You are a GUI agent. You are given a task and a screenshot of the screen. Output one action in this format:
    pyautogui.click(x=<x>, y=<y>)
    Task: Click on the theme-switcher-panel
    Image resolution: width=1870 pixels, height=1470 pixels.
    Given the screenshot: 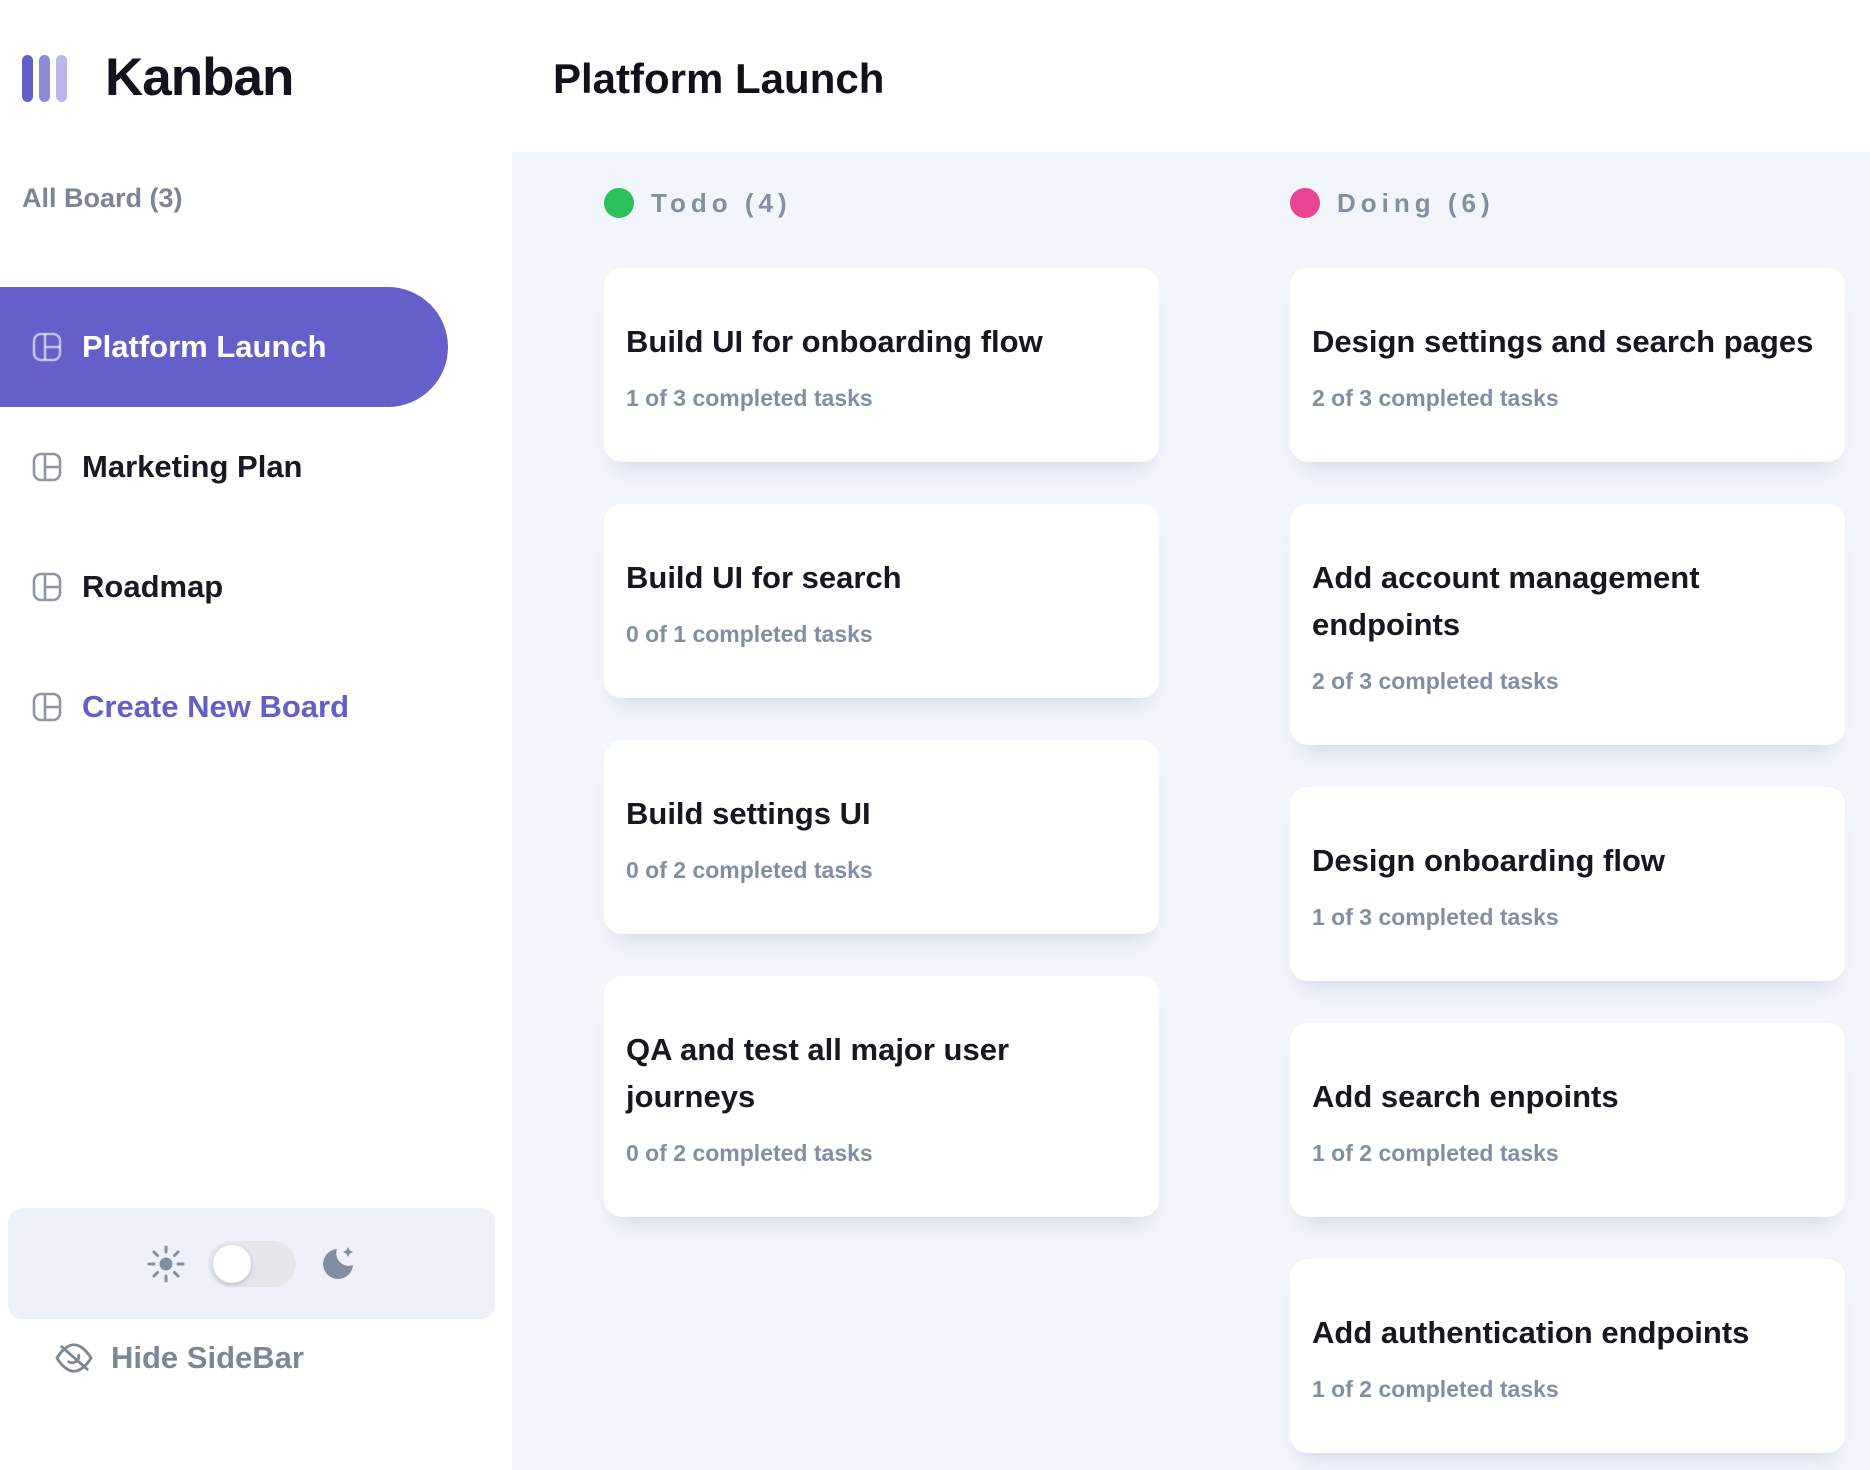 What is the action you would take?
    pyautogui.click(x=251, y=1263)
    